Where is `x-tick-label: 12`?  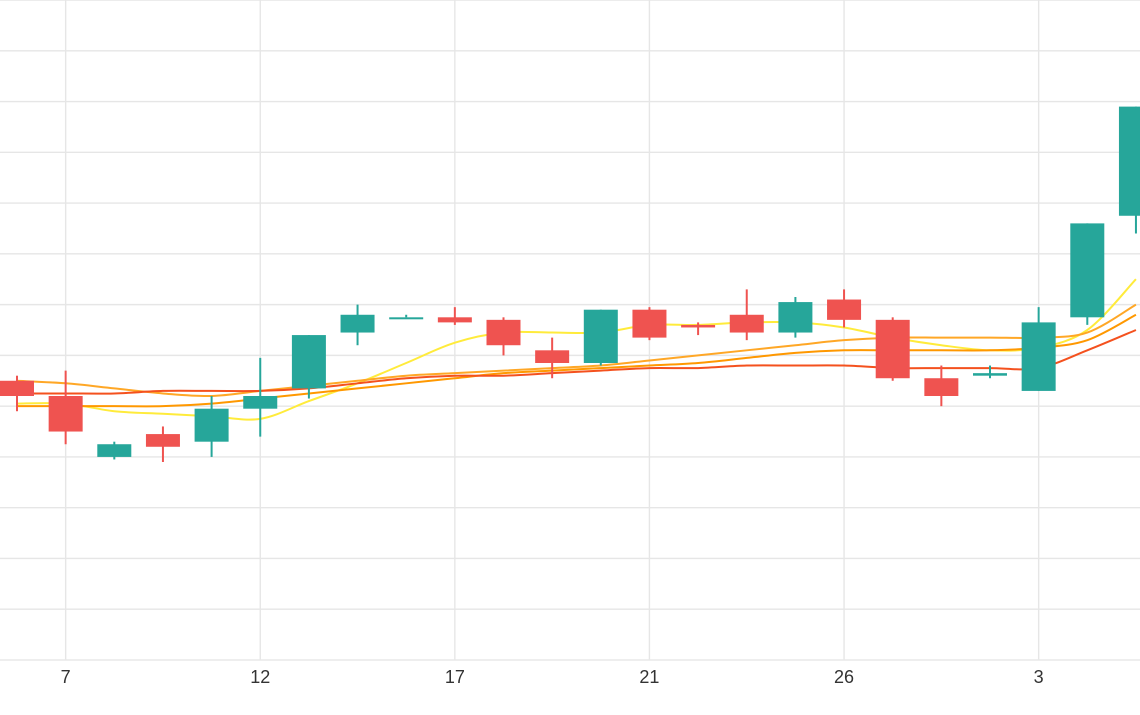
x-tick-label: 12 is located at coordinates (260, 677).